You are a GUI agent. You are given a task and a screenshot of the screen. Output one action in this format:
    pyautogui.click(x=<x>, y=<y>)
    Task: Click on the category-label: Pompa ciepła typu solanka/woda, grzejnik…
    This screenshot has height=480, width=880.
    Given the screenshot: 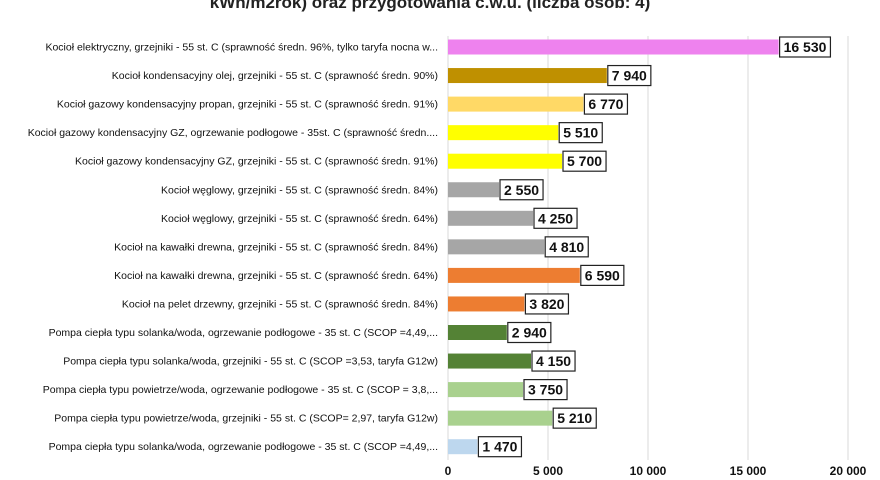 What is the action you would take?
    pyautogui.click(x=250, y=362)
    